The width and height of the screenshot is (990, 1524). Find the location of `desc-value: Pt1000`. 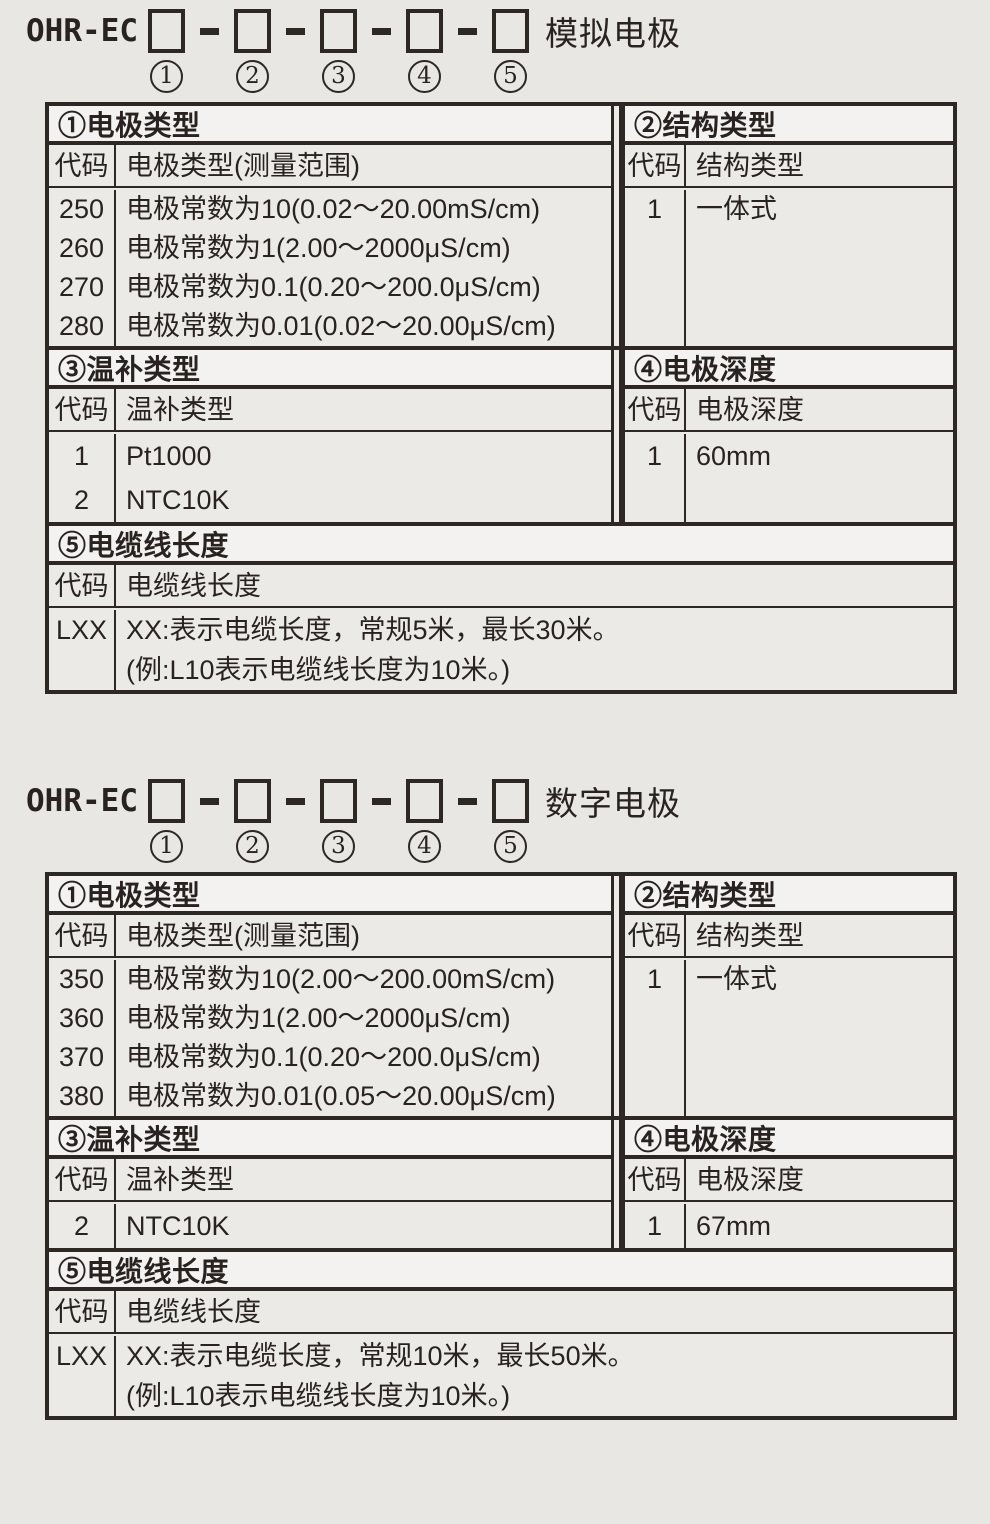

desc-value: Pt1000 is located at coordinates (169, 456).